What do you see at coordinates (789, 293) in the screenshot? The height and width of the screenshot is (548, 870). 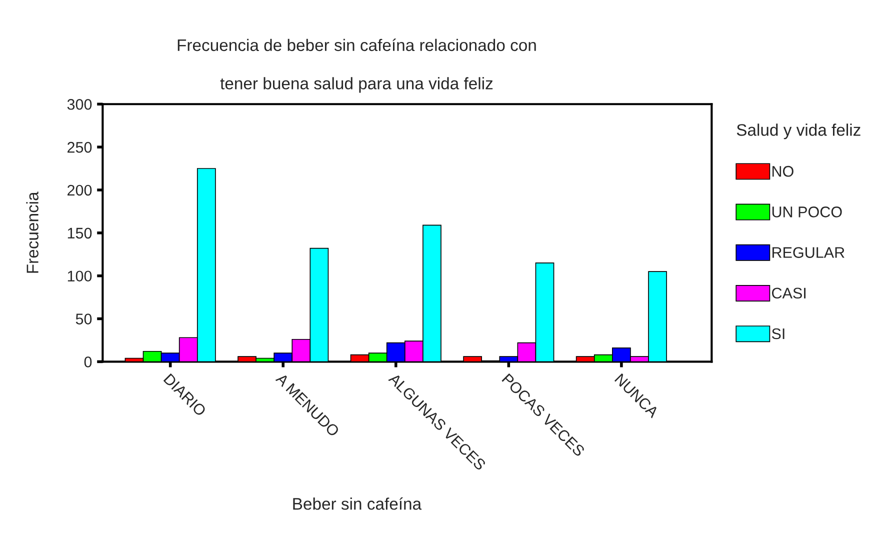 I see `legend-label: CASI` at bounding box center [789, 293].